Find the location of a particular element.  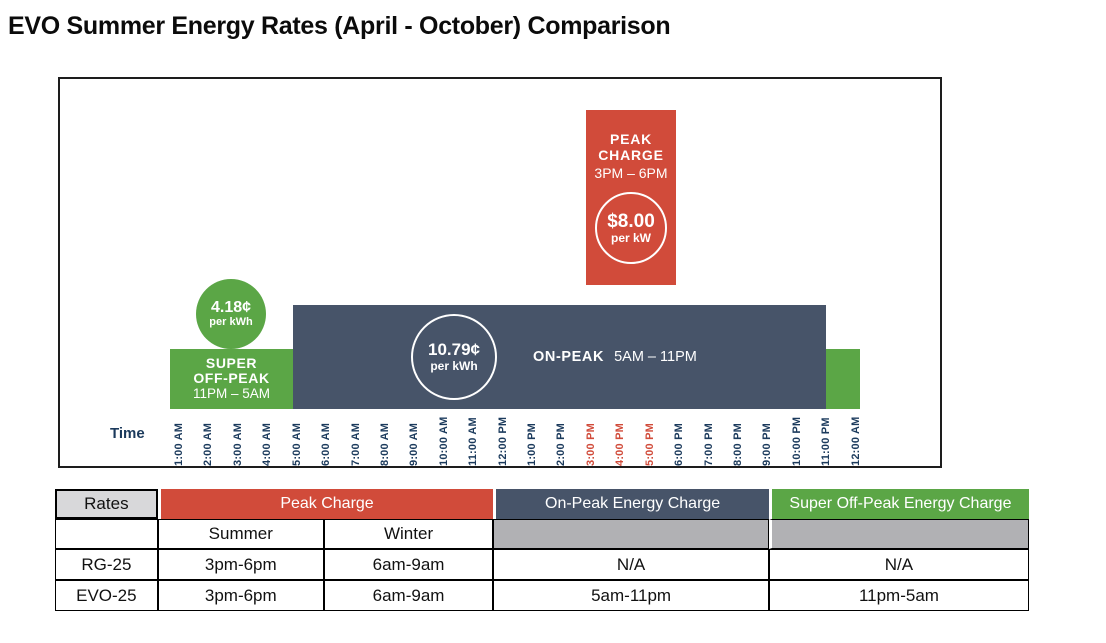

time-tick: 7:00 AM is located at coordinates (355, 444).